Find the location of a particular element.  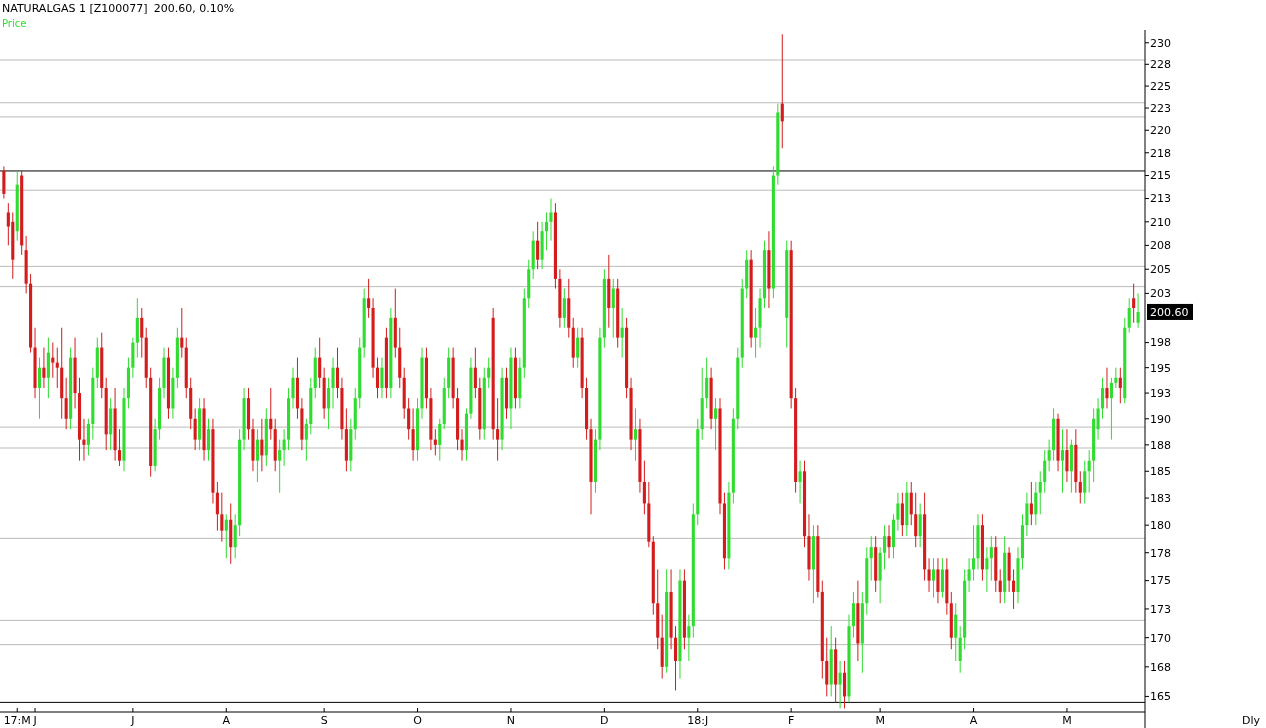

x-tick-label: 17:M is located at coordinates (17, 720).